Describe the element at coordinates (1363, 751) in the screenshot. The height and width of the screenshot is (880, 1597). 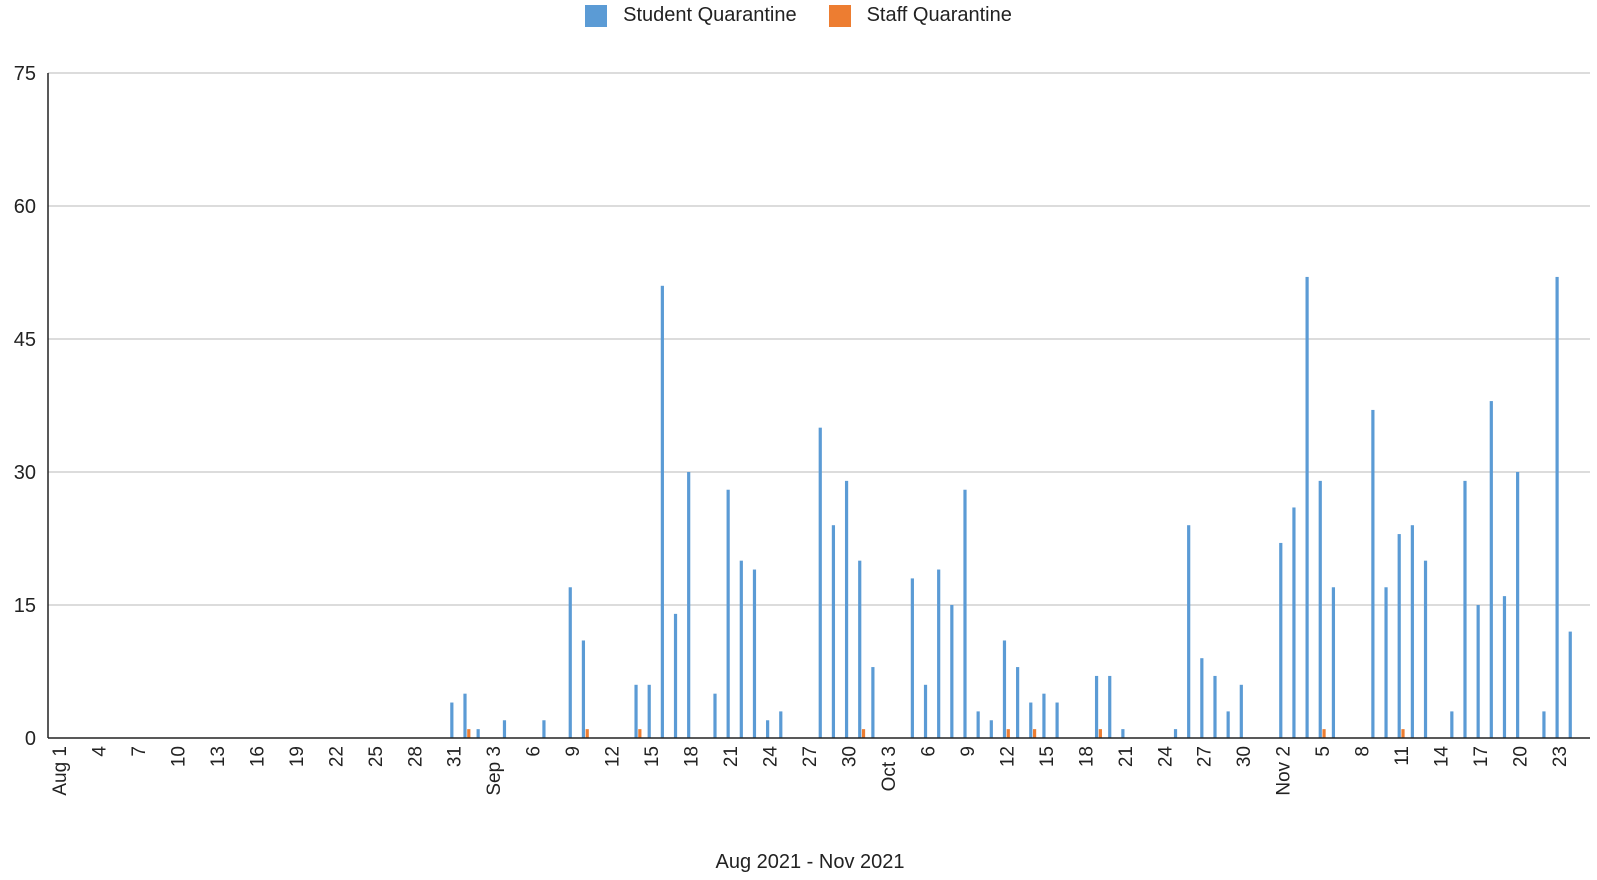
I see `x-tick-label: 8` at that location.